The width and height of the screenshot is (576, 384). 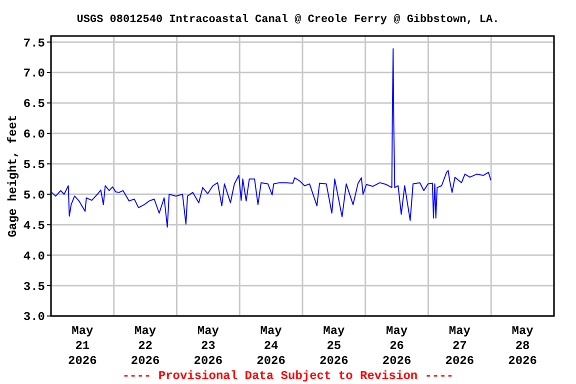 What do you see at coordinates (208, 346) in the screenshot?
I see `x-tick-label: May 23 2026` at bounding box center [208, 346].